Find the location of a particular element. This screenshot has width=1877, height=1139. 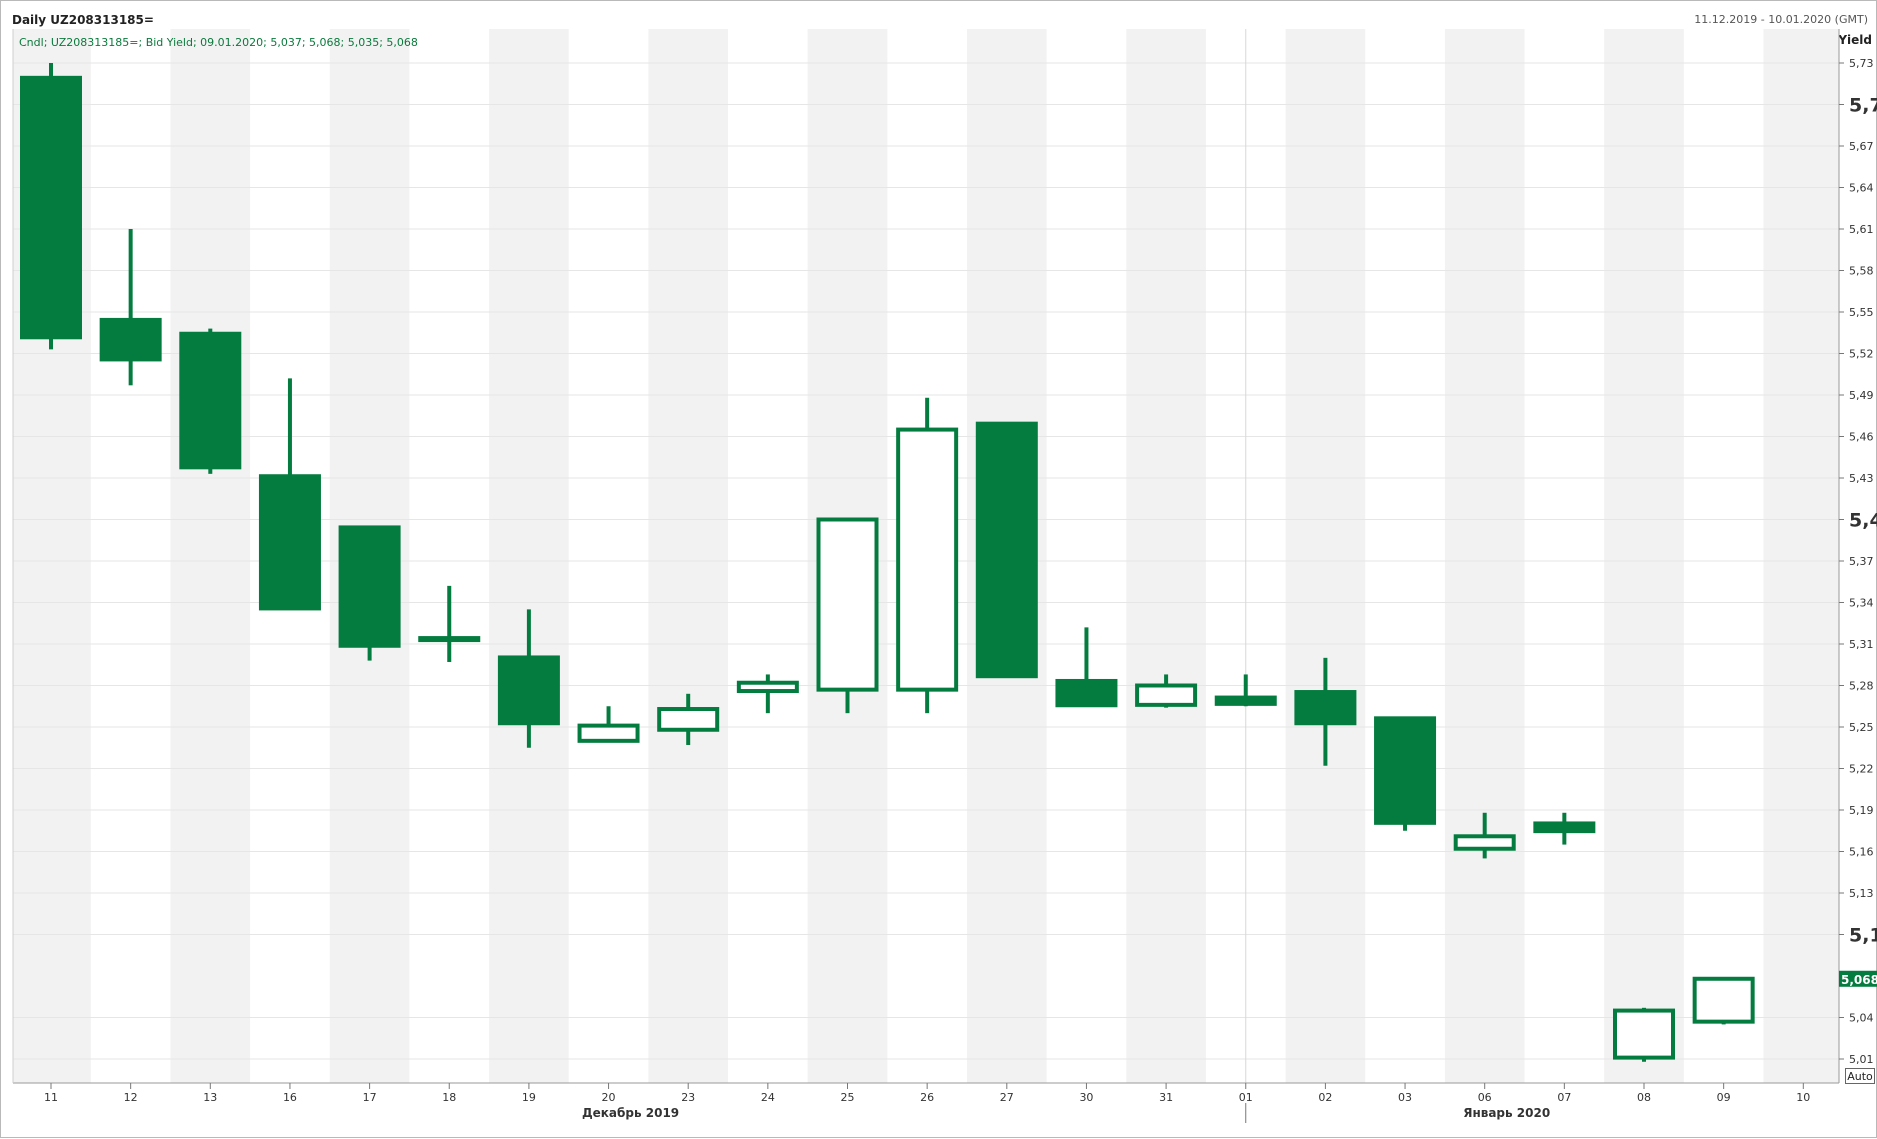

y-tick-label: 5,34 is located at coordinates (1861, 603).